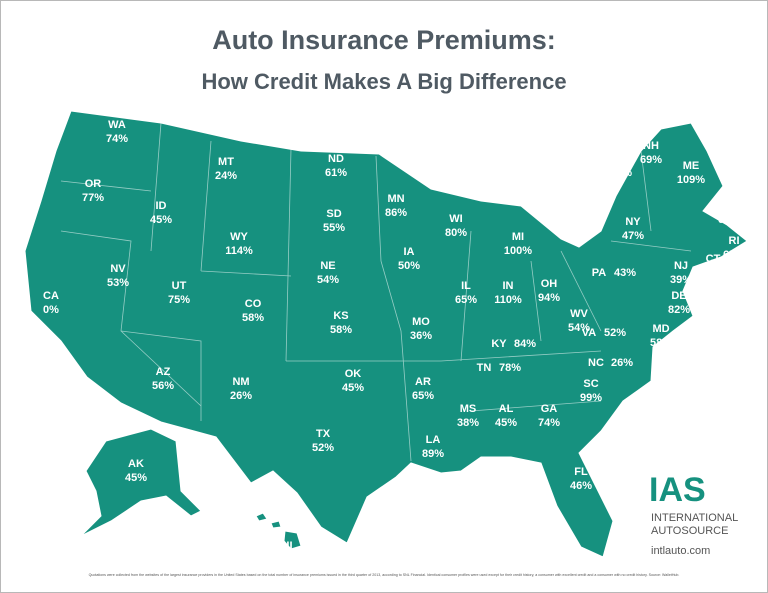 This screenshot has height=593, width=768. I want to click on state-abbr: NE, so click(327, 266).